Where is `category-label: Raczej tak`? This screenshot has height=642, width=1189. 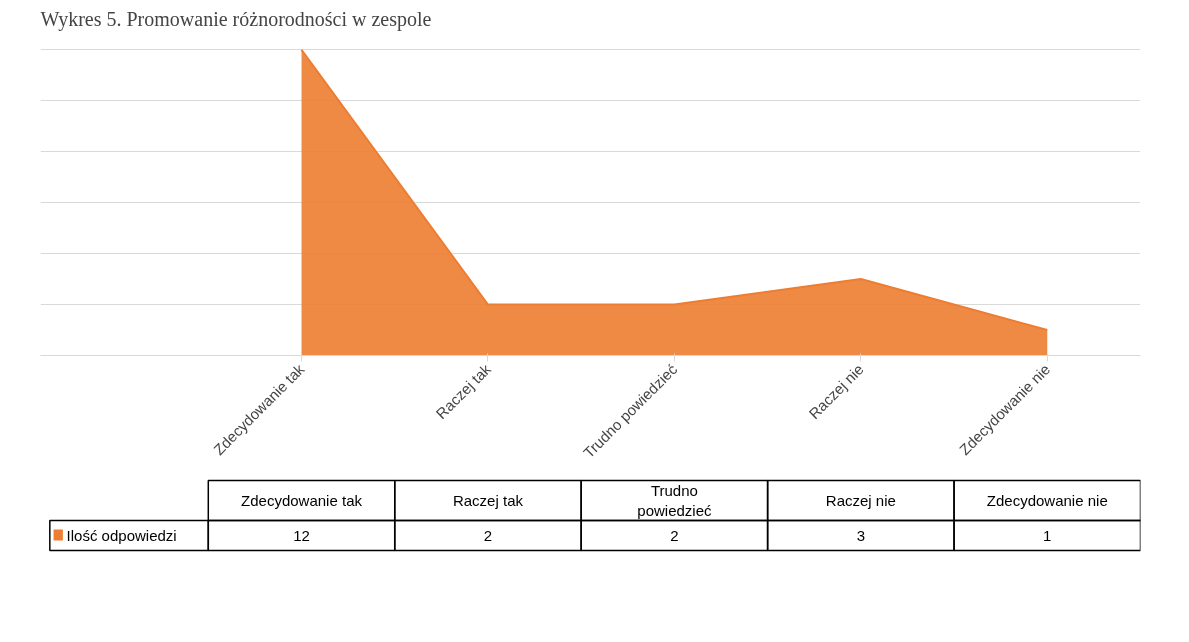 category-label: Raczej tak is located at coordinates (487, 500).